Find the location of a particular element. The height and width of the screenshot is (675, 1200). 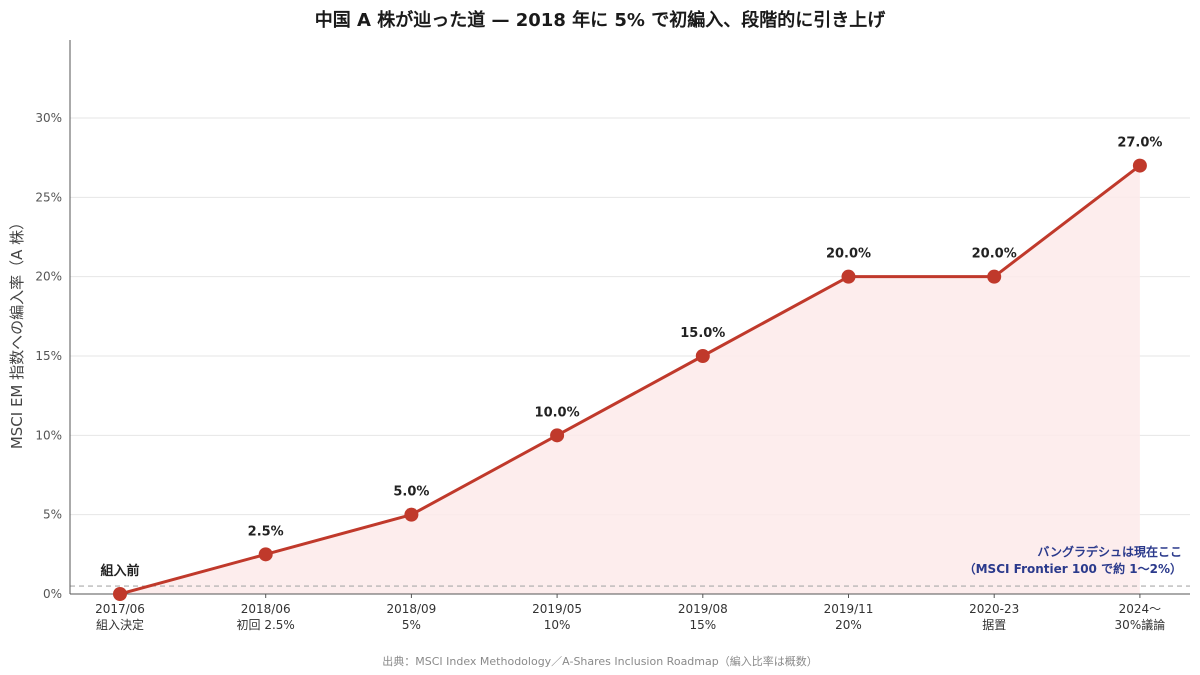

x-tick-label: 2017/06 is located at coordinates (120, 609).